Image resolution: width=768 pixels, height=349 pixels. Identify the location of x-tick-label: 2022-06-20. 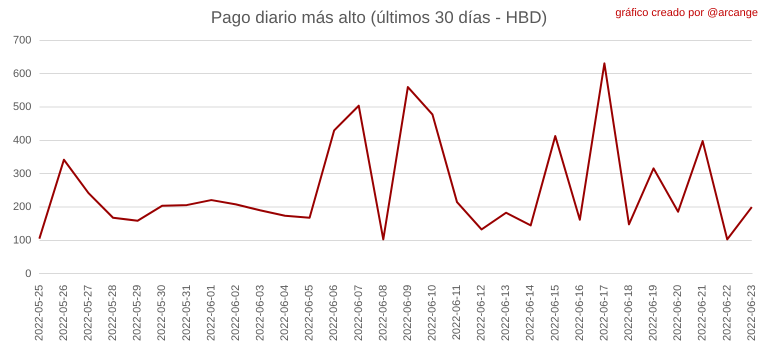
(678, 313).